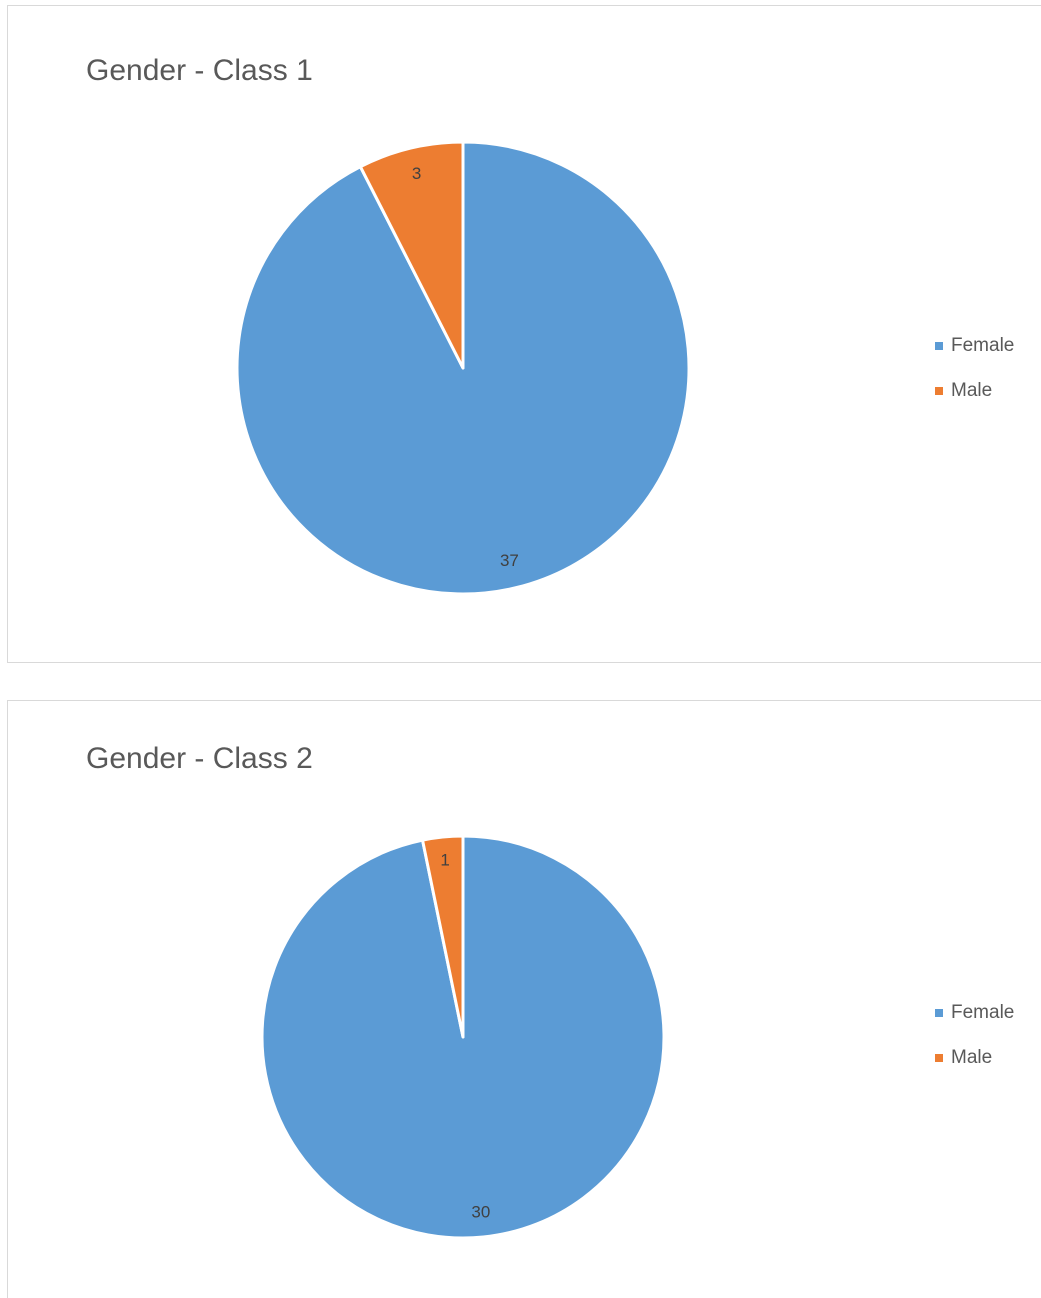 The image size is (1041, 1298). I want to click on data-label: 30, so click(480, 1211).